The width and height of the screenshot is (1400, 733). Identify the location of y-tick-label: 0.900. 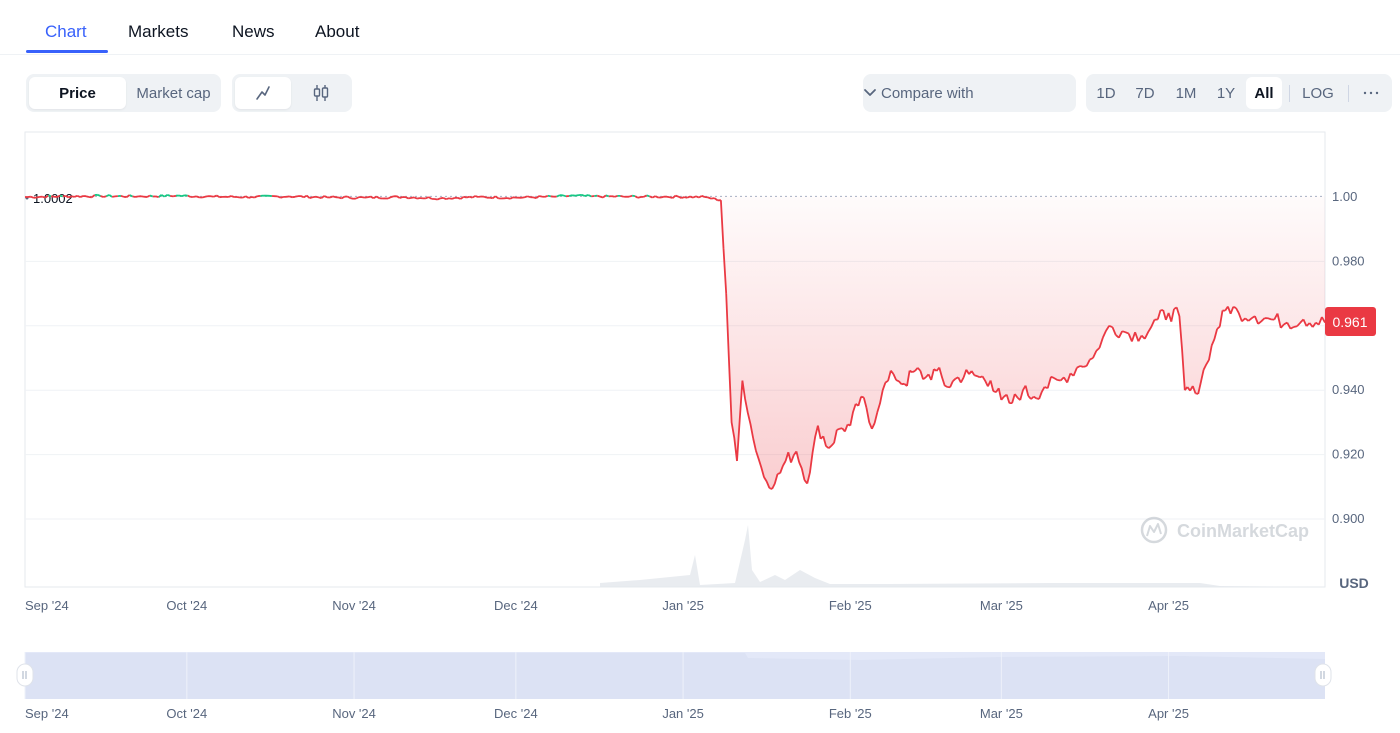
(1348, 518).